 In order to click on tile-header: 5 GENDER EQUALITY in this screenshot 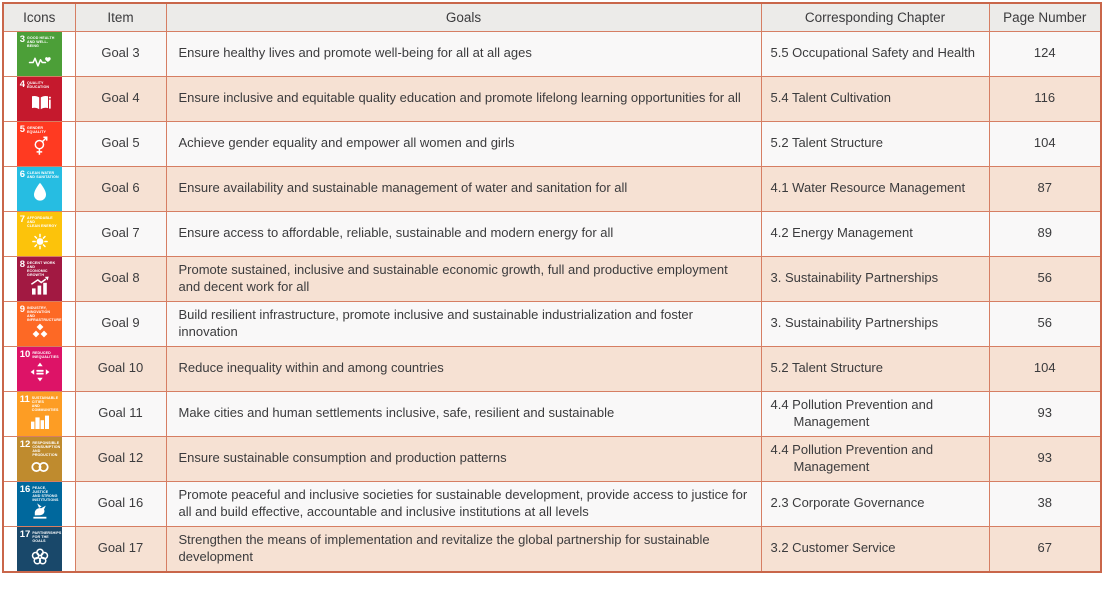, I will do `click(40, 129)`.